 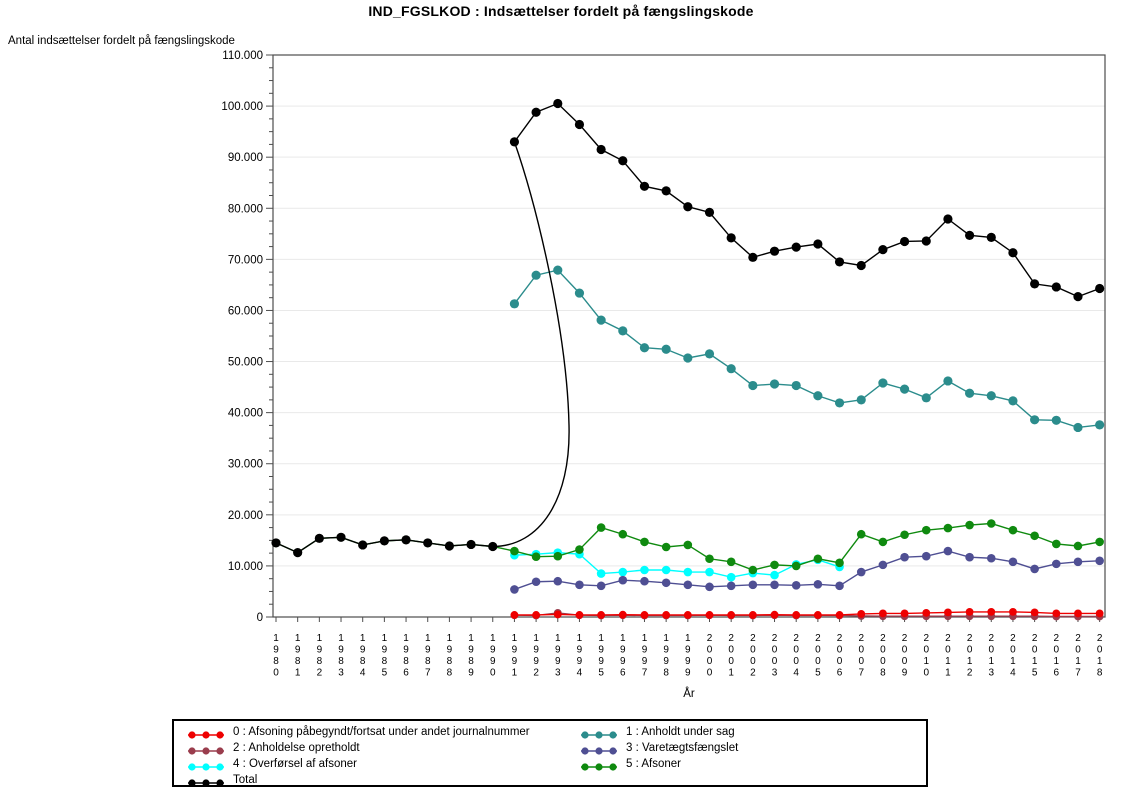 I want to click on legend-item-label: 1 : Anholdt under sag, so click(x=680, y=732).